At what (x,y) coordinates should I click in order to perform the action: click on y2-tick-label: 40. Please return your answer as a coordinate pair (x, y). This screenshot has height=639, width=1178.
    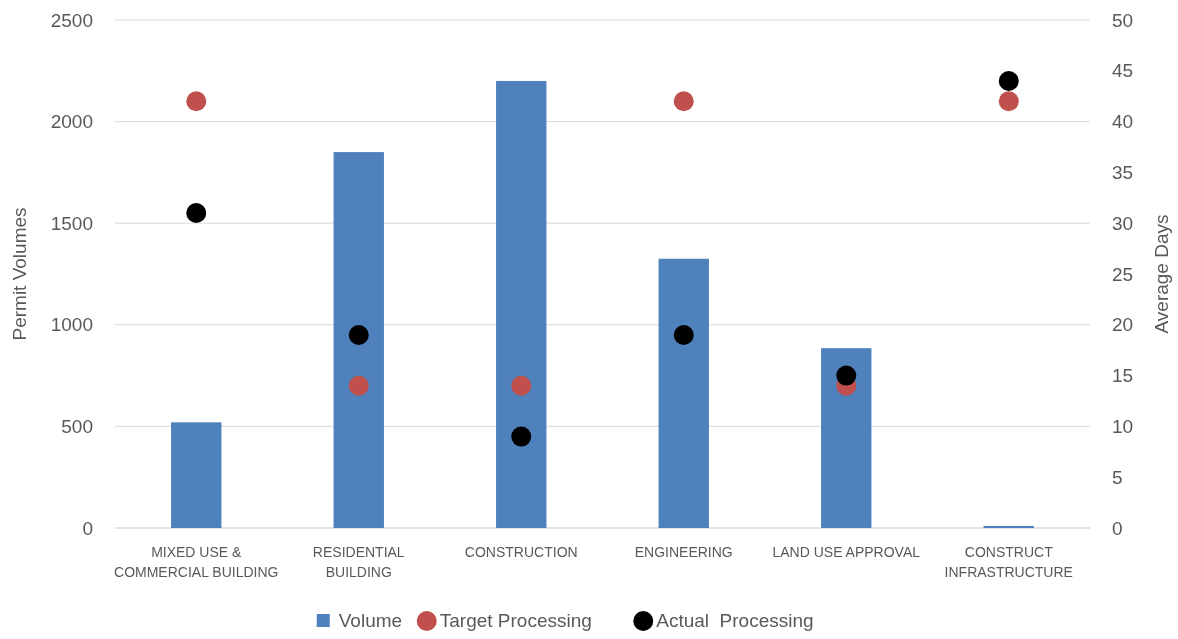
    Looking at the image, I should click on (1123, 122).